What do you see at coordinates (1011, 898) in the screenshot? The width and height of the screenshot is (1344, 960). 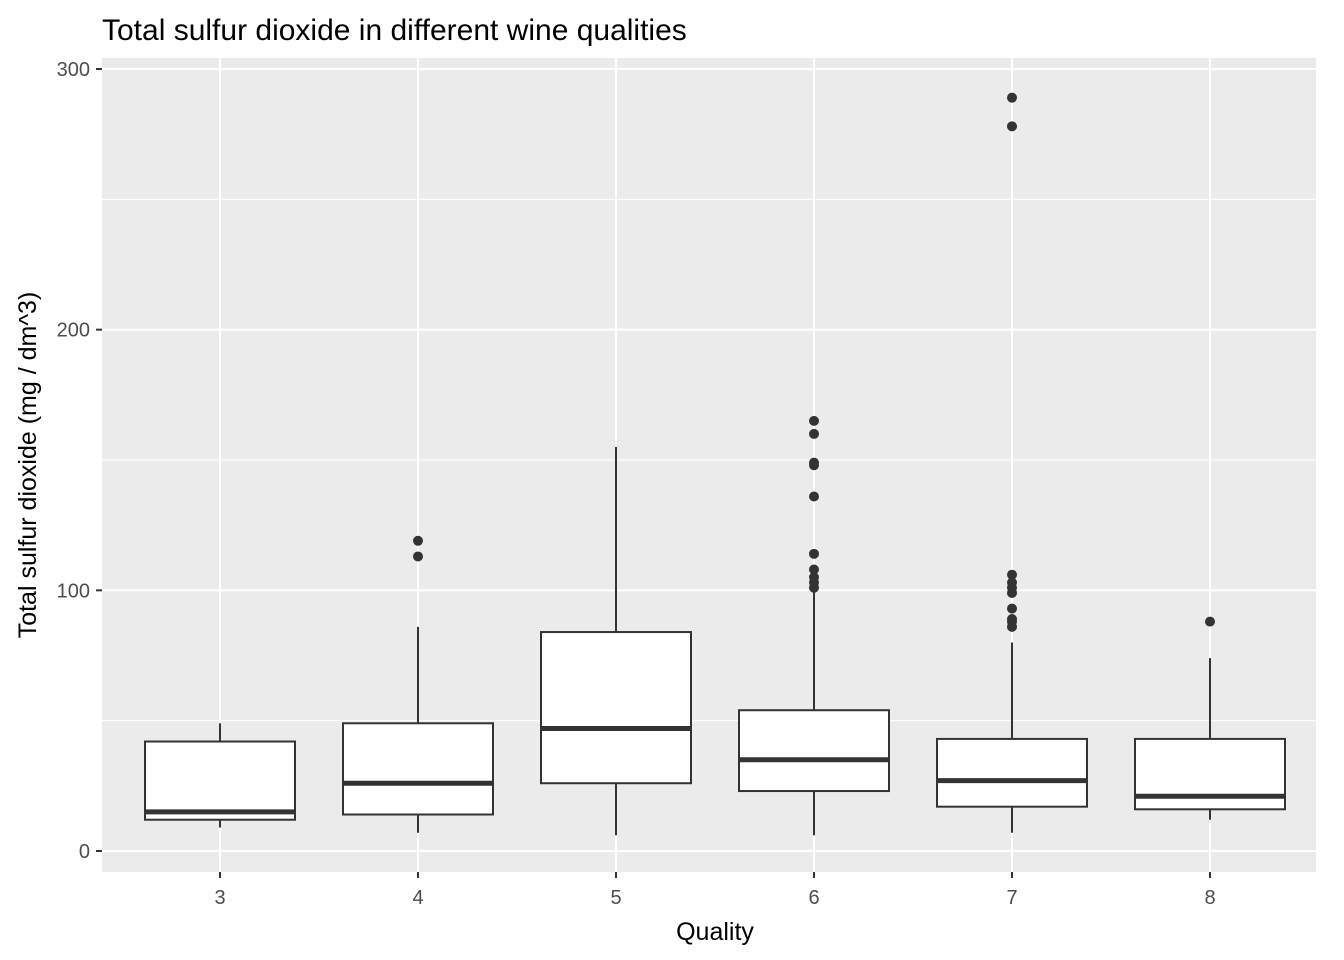 I see `x-tick-label: 7` at bounding box center [1011, 898].